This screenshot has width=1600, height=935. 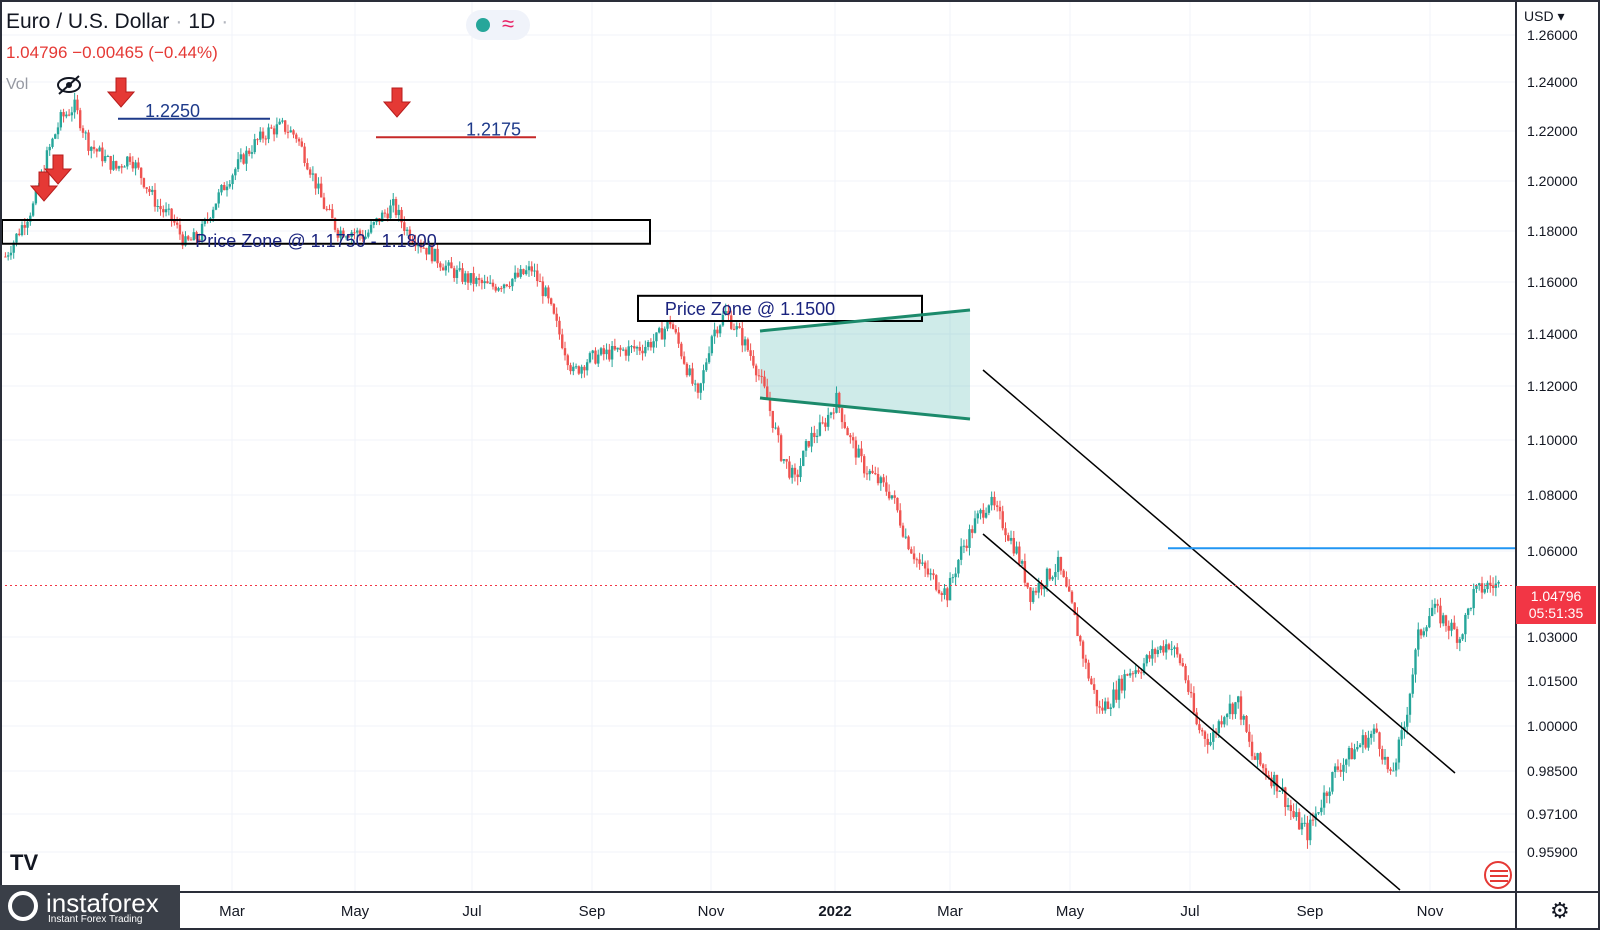 What do you see at coordinates (1552, 282) in the screenshot?
I see `price-tick-label: 1.16000` at bounding box center [1552, 282].